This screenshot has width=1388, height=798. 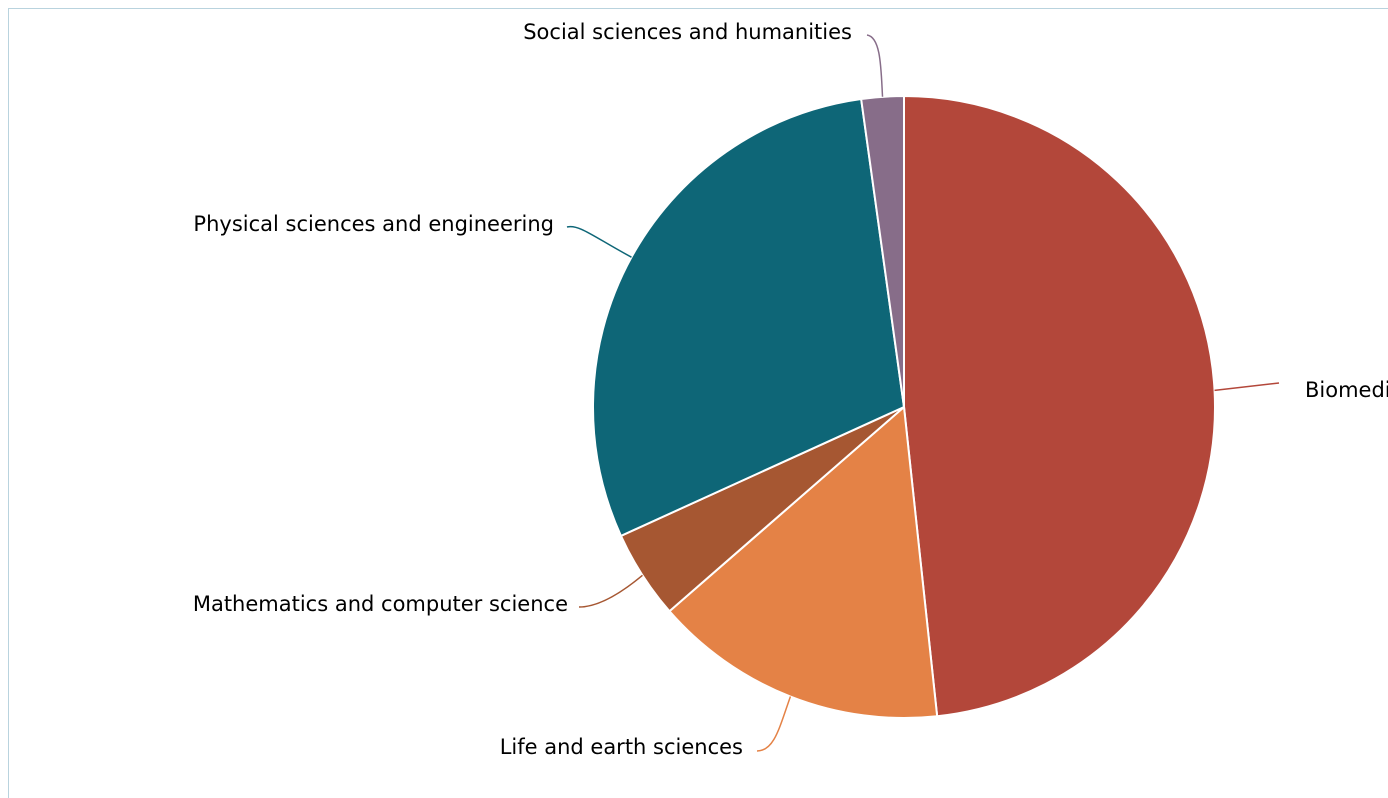 I want to click on slice-label-physical-sciences-and-engineering: Physical sciences and engineering, so click(x=373, y=224).